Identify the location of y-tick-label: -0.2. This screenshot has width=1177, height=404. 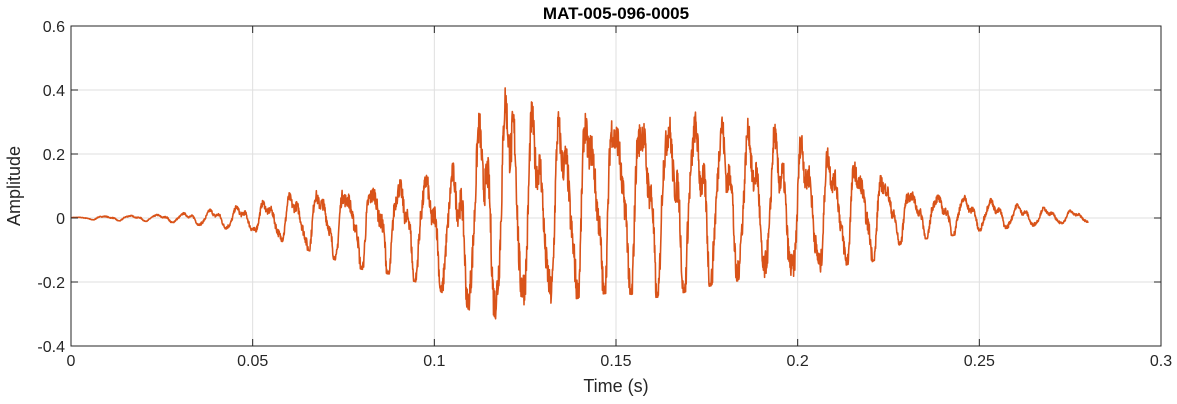
(51, 283).